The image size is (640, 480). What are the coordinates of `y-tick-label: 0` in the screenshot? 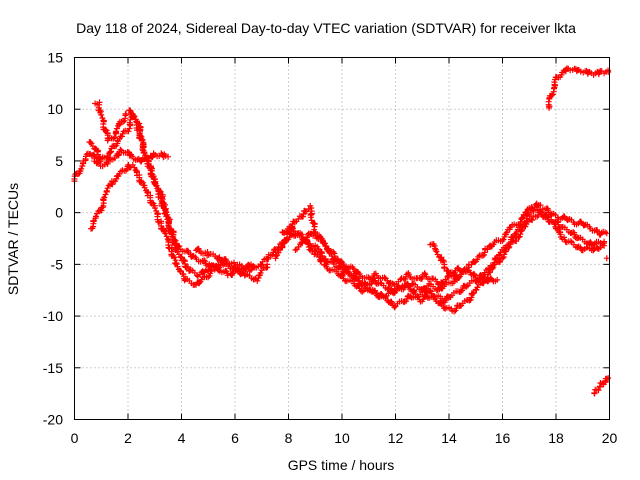 It's located at (59, 213).